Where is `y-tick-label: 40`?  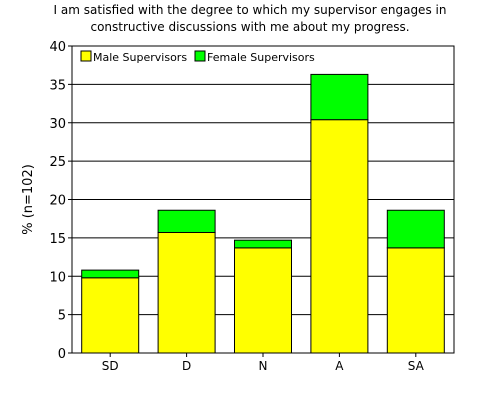
y-tick-label: 40 is located at coordinates (57, 47).